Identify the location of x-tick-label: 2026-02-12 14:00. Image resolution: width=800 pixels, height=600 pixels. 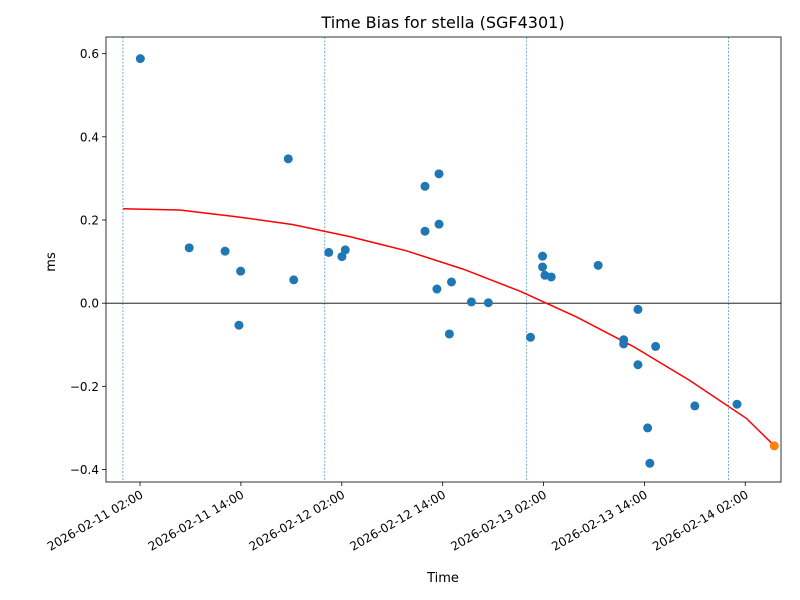
(398, 520).